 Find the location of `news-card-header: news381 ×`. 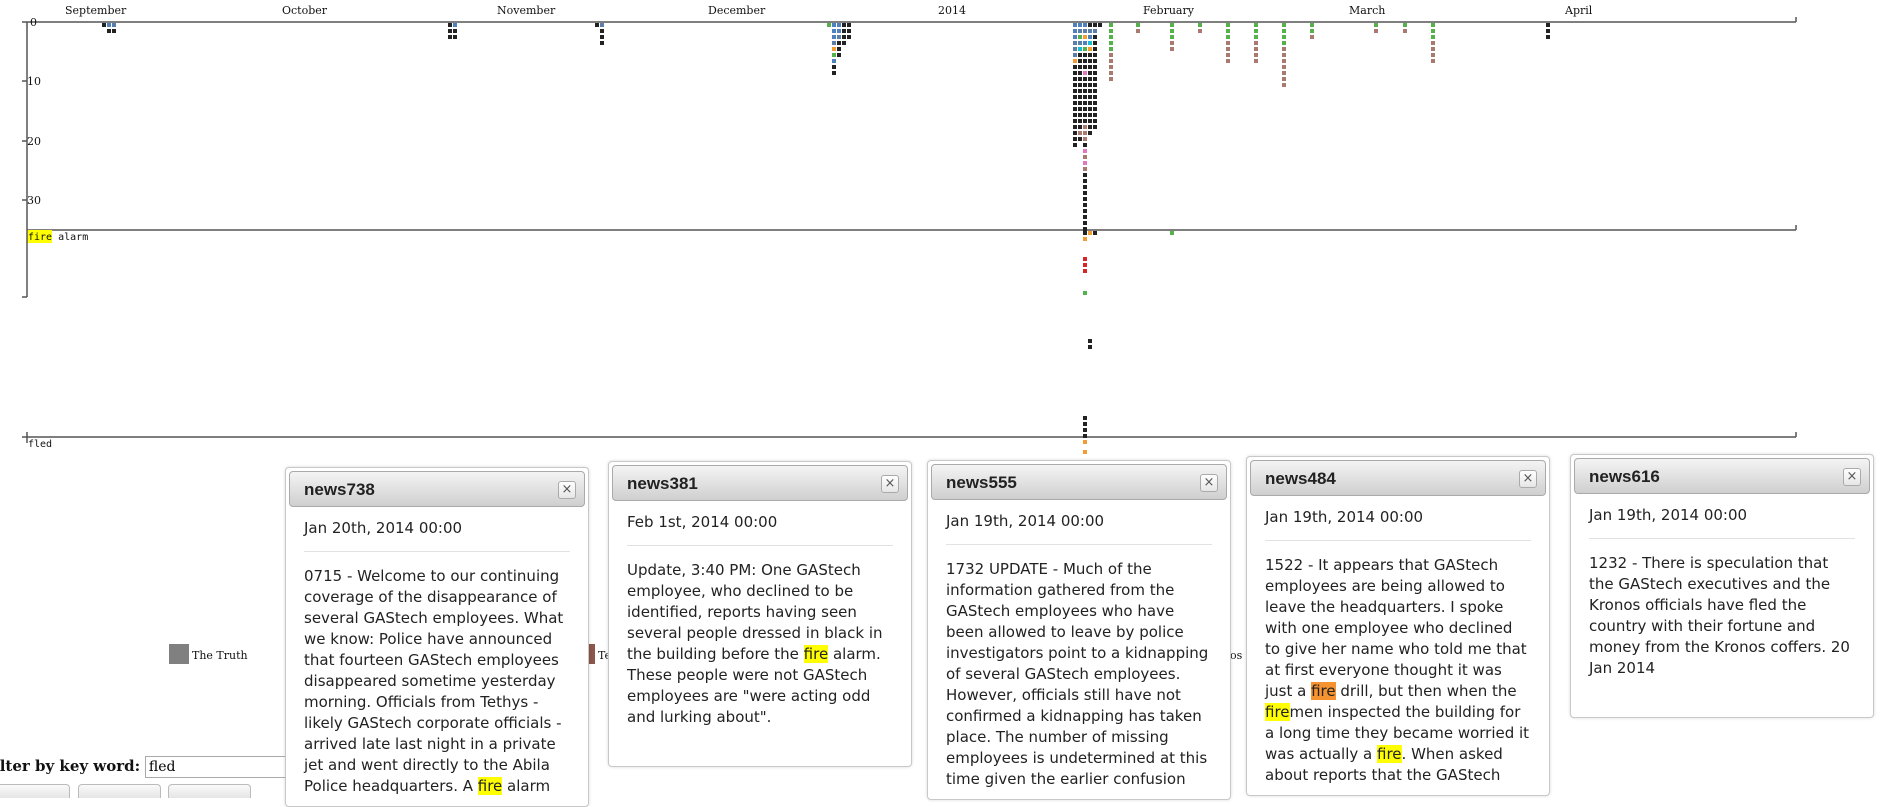

news-card-header: news381 × is located at coordinates (760, 483).